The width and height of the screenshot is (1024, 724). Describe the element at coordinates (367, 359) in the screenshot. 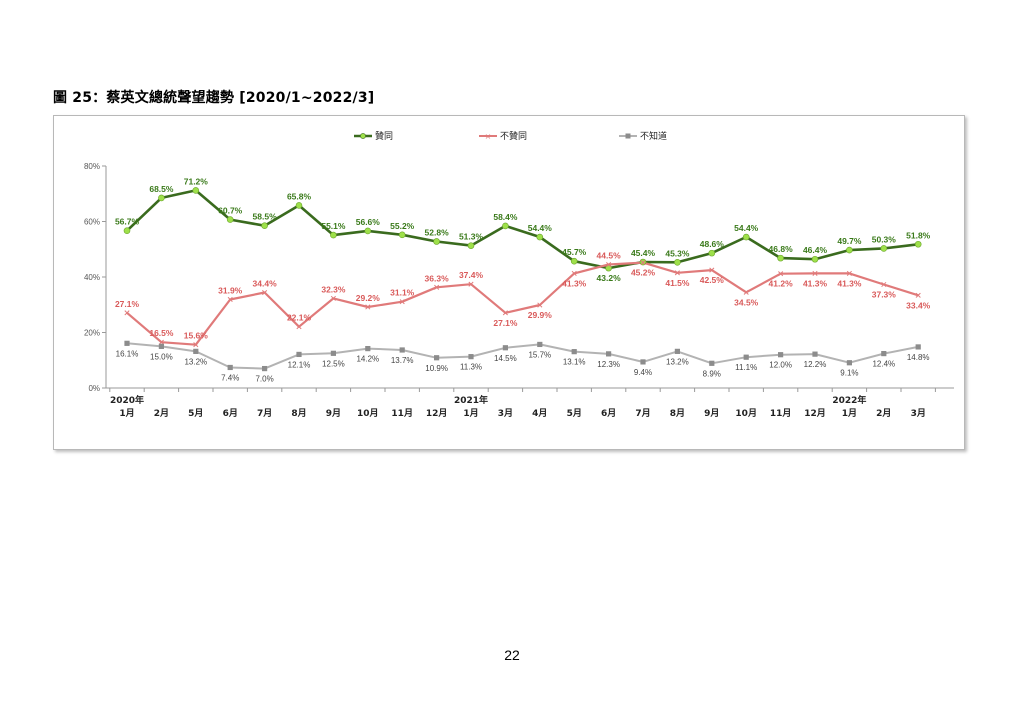

I see `data-label: 14.2%` at that location.